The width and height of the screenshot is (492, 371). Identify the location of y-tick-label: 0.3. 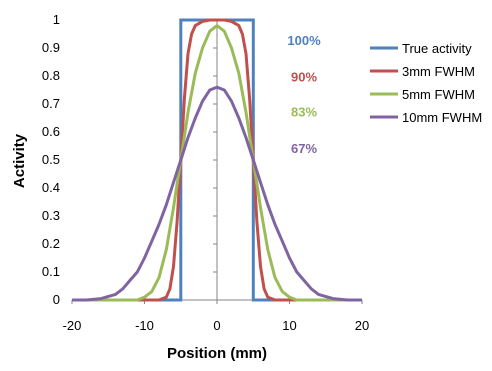
(51, 215).